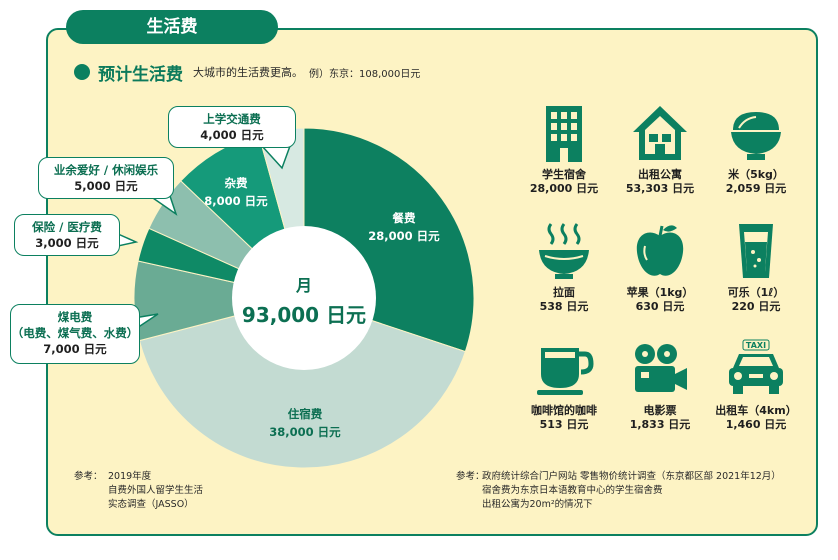  What do you see at coordinates (756, 136) in the screenshot?
I see `rice-bowl-icon` at bounding box center [756, 136].